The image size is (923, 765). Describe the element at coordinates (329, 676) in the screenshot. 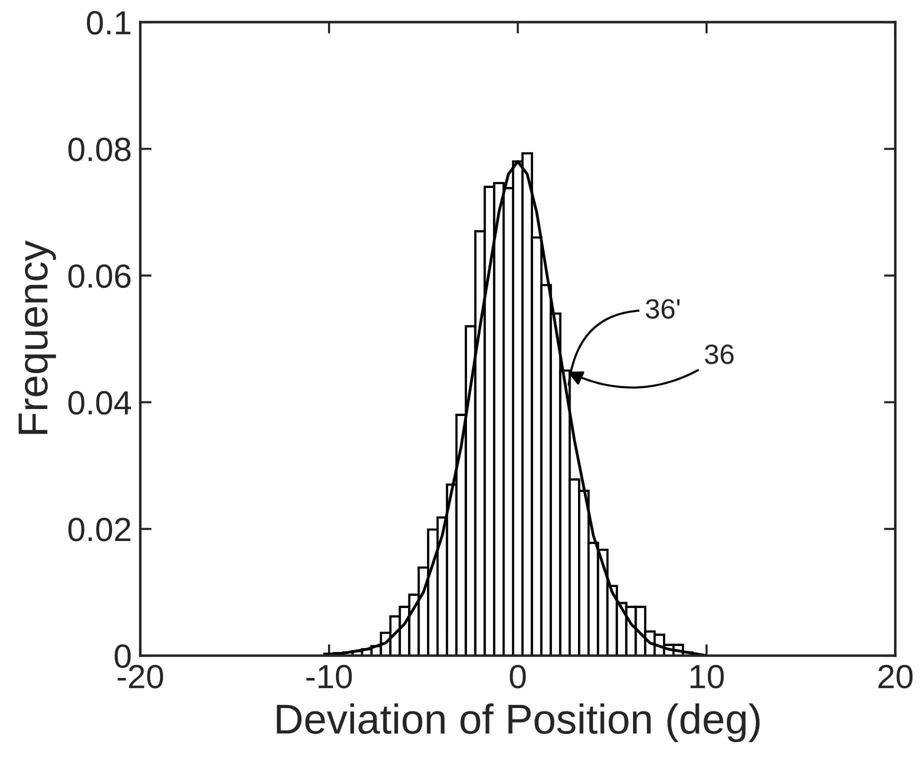

I see `x-tick-label: -10` at that location.